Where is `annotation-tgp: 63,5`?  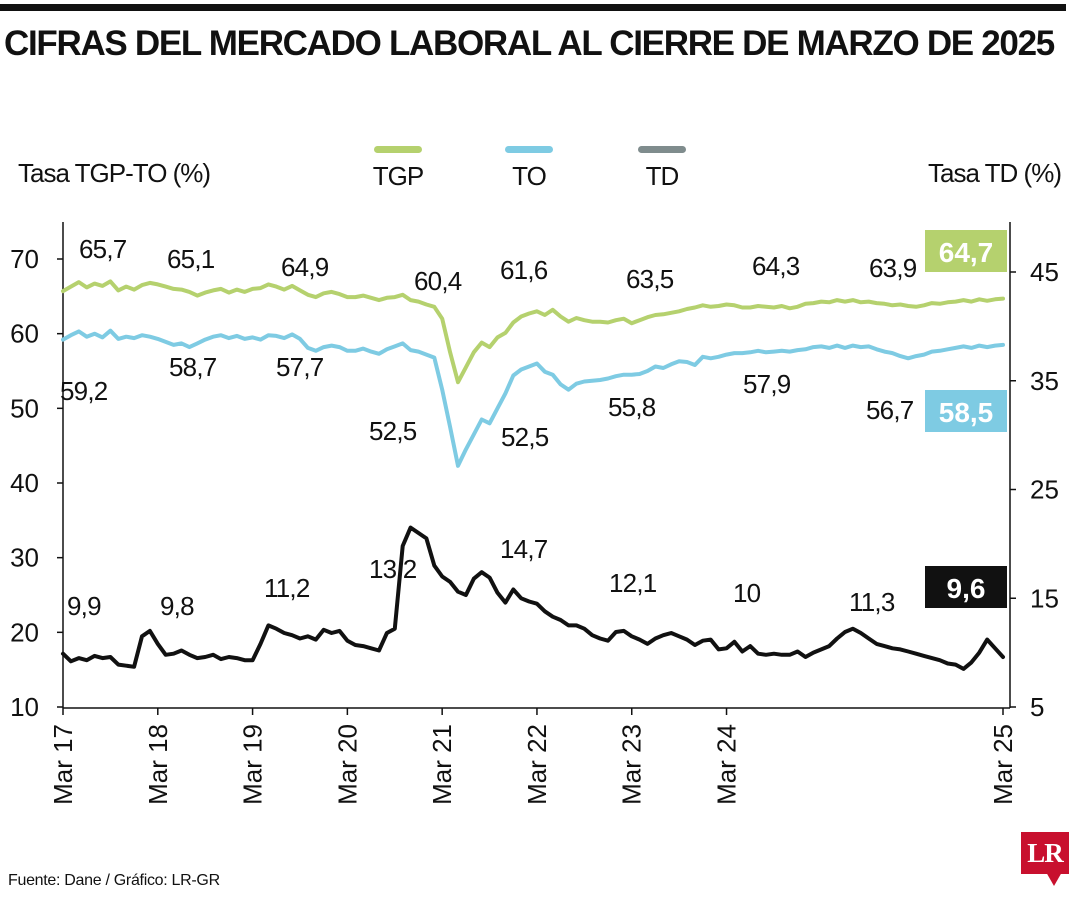
annotation-tgp: 63,5 is located at coordinates (650, 279).